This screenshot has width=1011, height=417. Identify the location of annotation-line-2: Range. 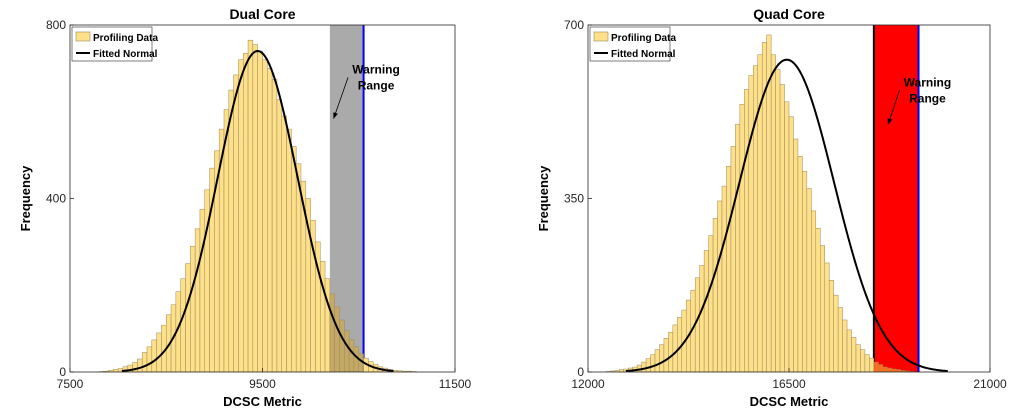
(376, 85).